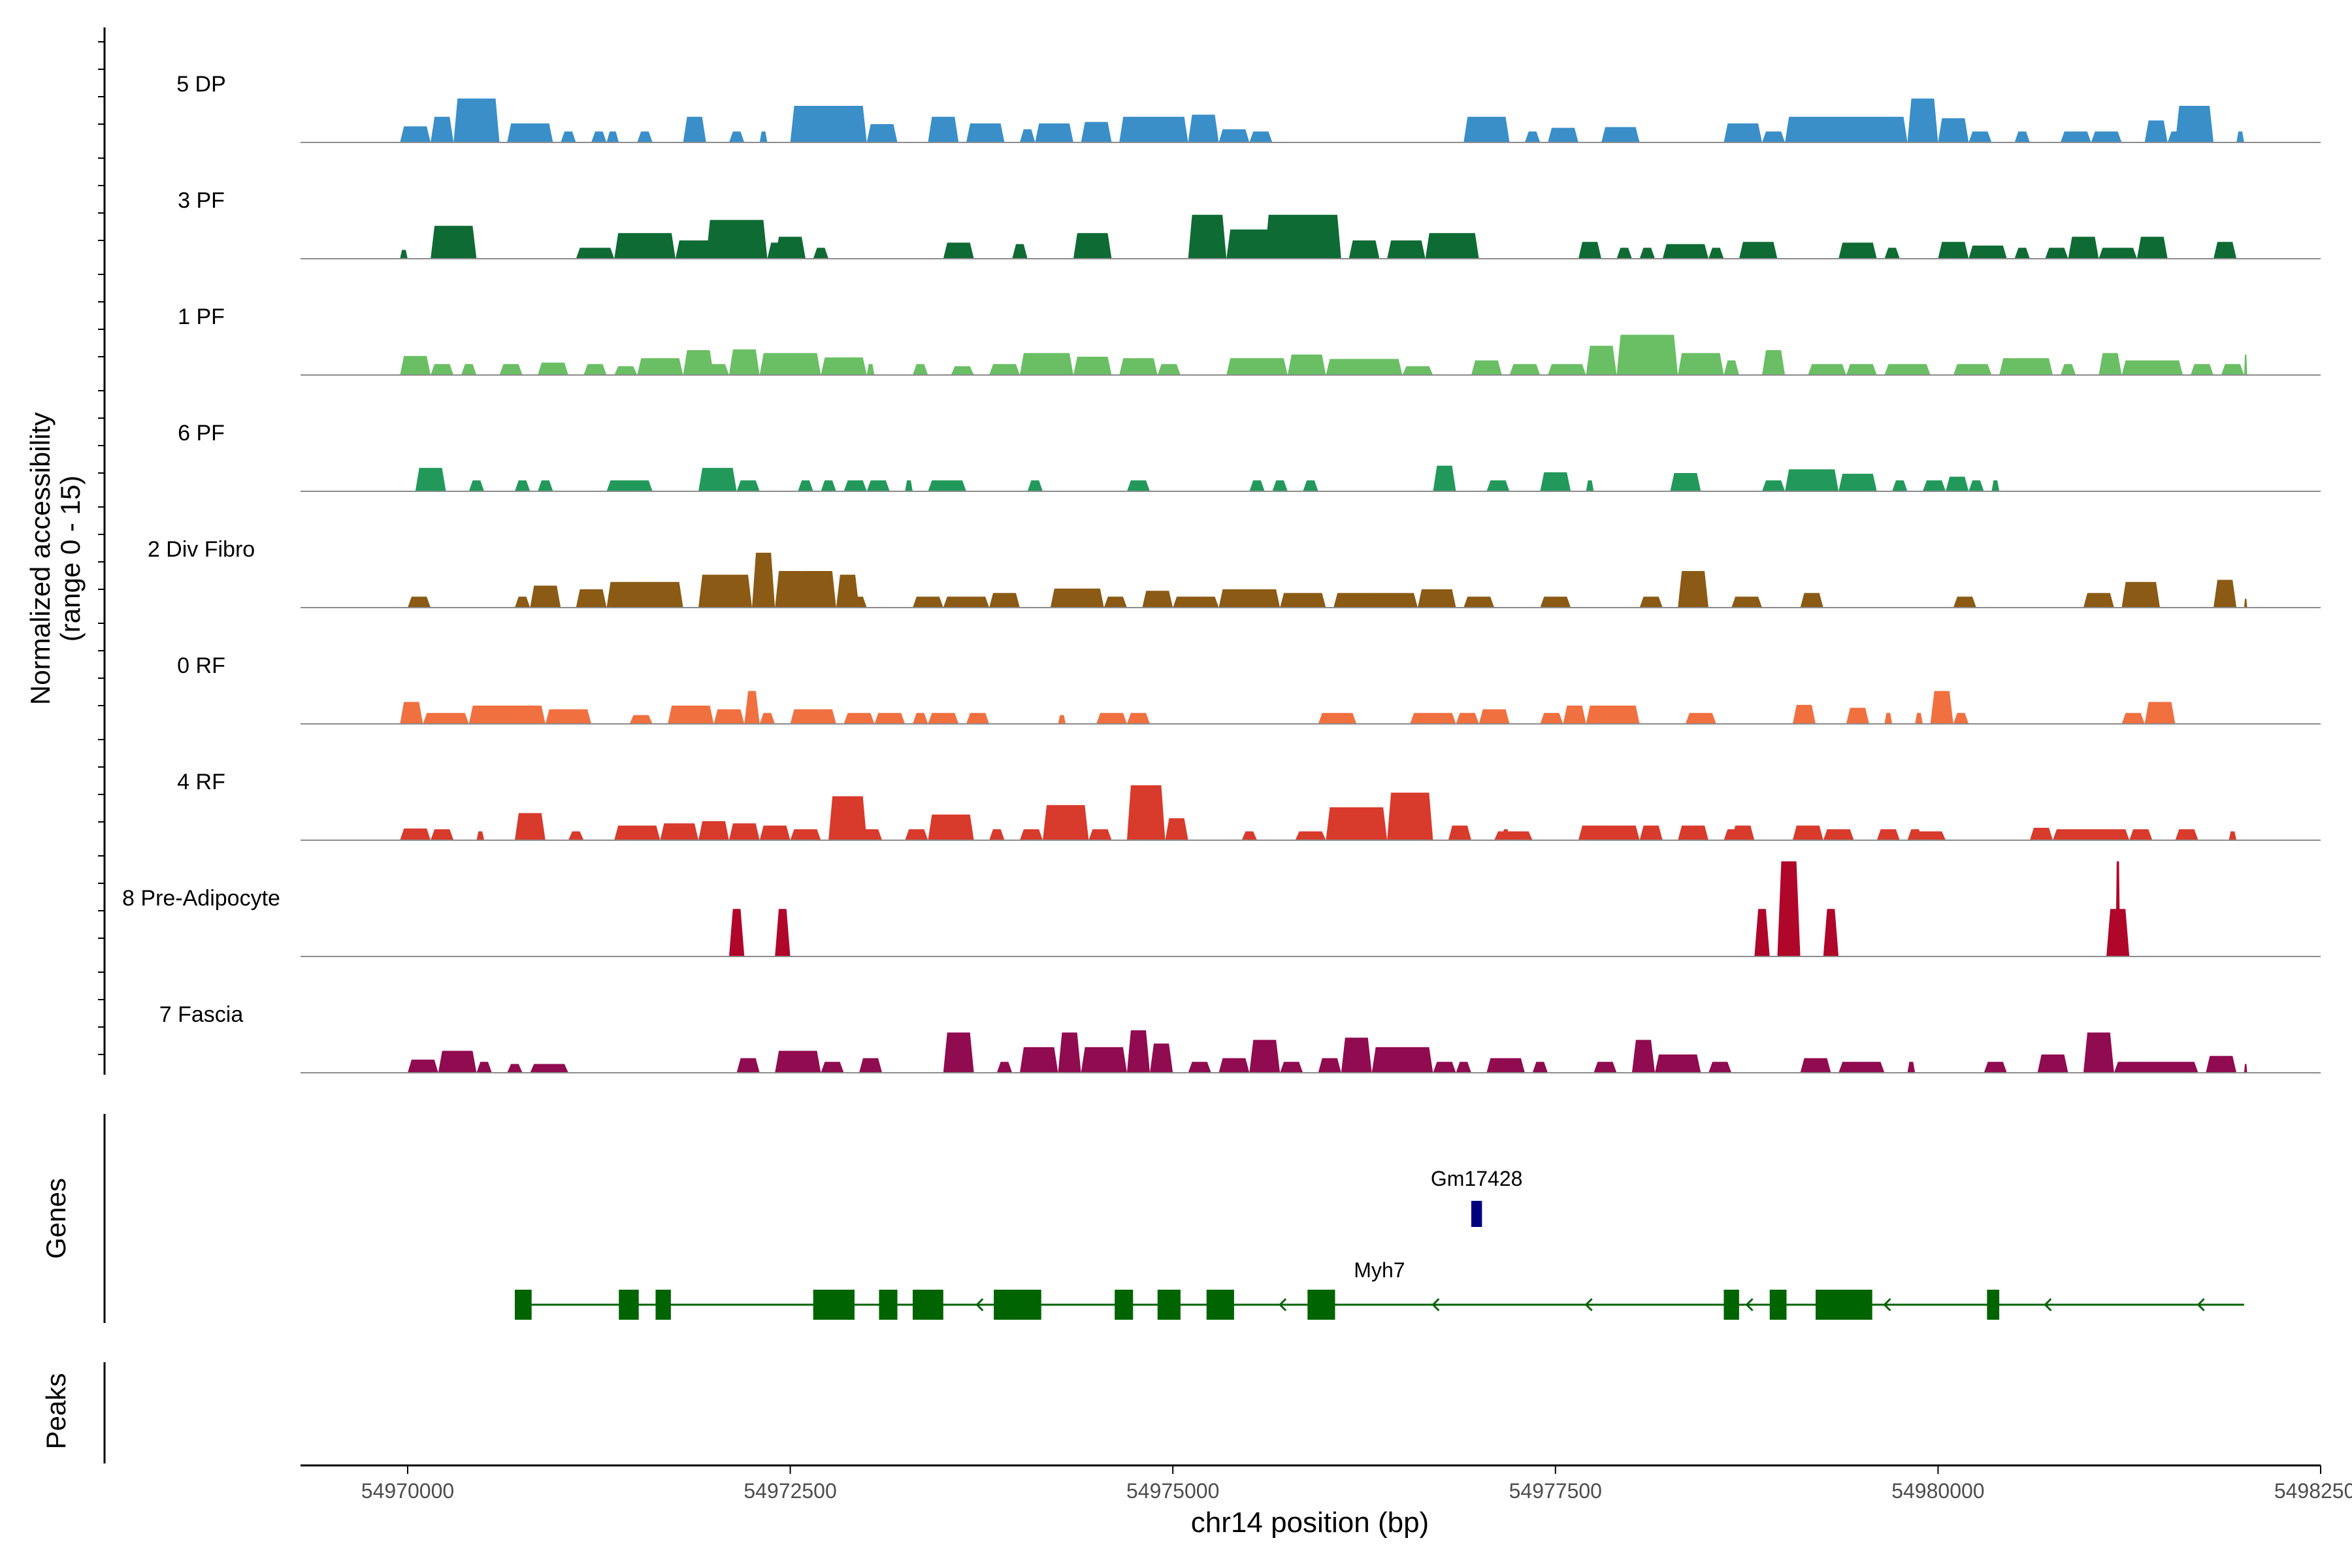 The width and height of the screenshot is (2352, 1568). I want to click on x-tick-label: 54977500, so click(1555, 1491).